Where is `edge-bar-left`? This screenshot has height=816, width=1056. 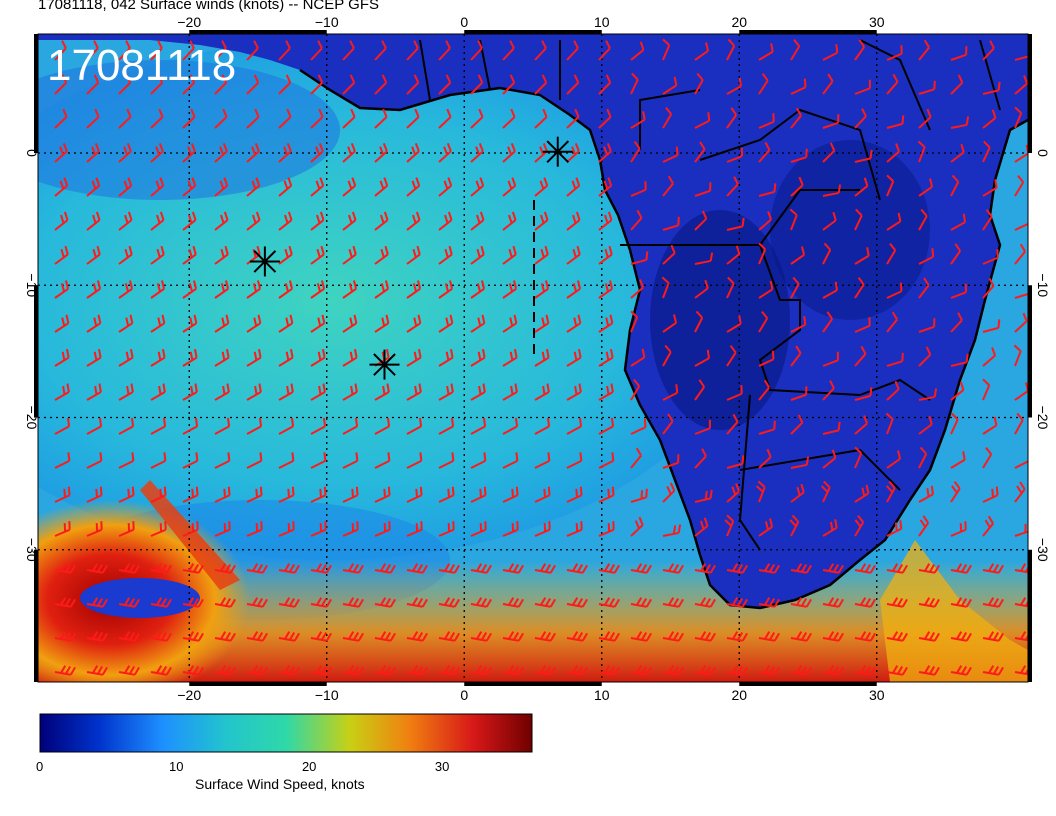 edge-bar-left is located at coordinates (36, 94).